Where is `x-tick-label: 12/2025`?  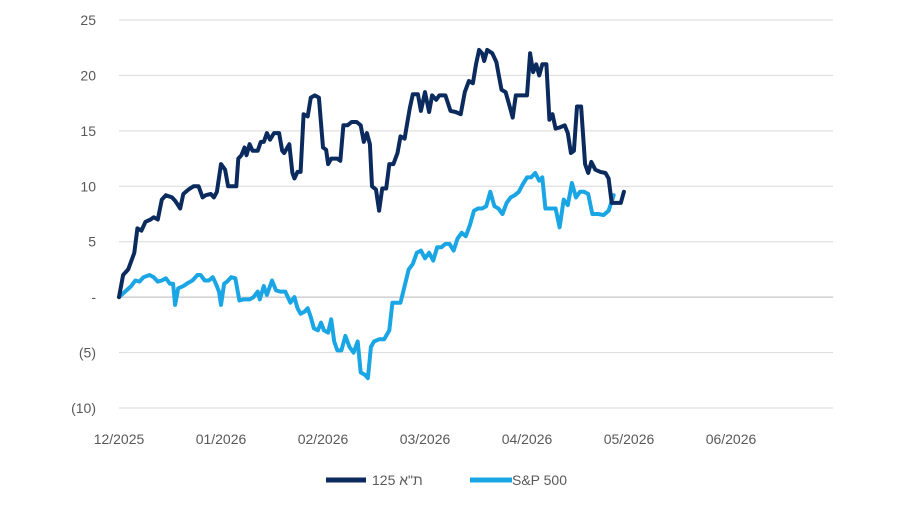 x-tick-label: 12/2025 is located at coordinates (119, 439).